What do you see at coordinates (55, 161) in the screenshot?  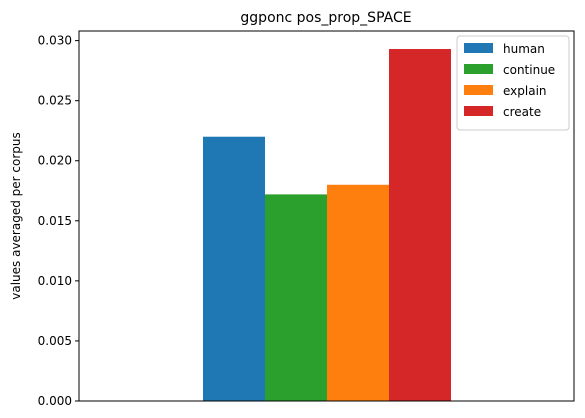 I see `y-tick-label: 0.020` at bounding box center [55, 161].